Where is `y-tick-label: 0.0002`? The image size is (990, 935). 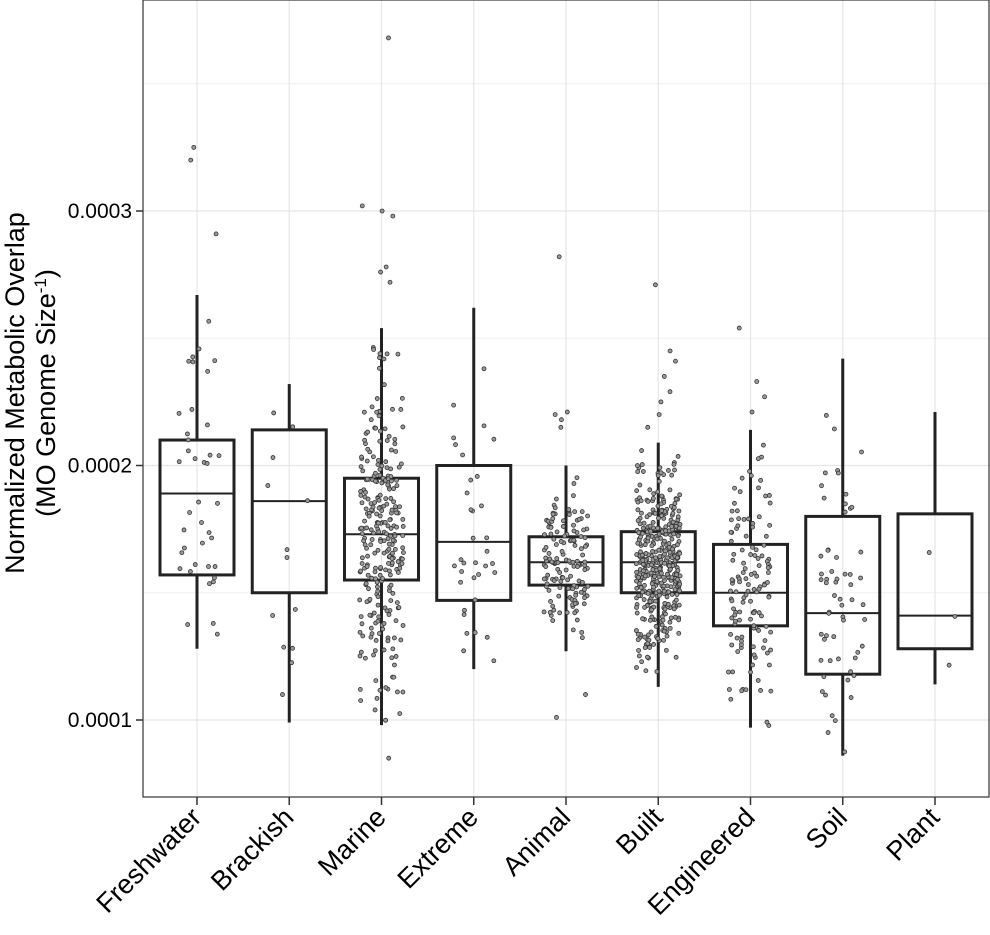 y-tick-label: 0.0002 is located at coordinates (100, 466).